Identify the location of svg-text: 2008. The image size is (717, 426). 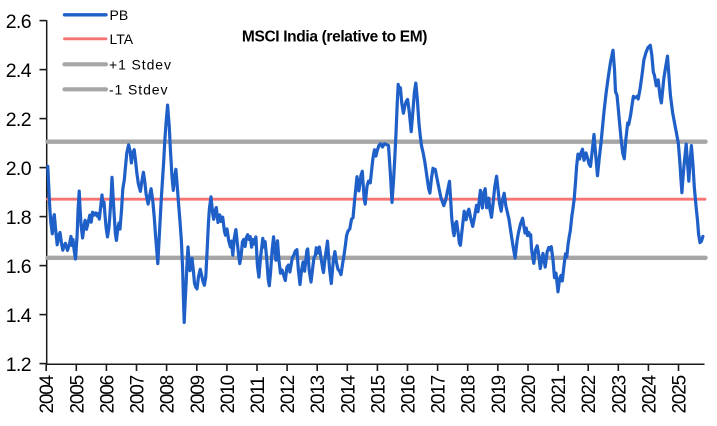
(168, 394).